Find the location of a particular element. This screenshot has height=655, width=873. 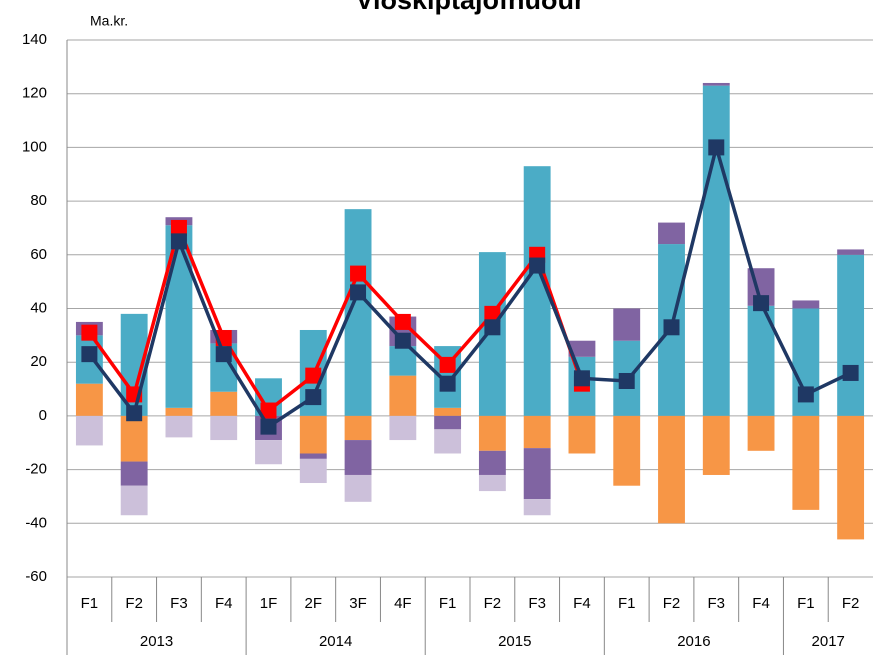

x-tick-label: 2F is located at coordinates (314, 603).